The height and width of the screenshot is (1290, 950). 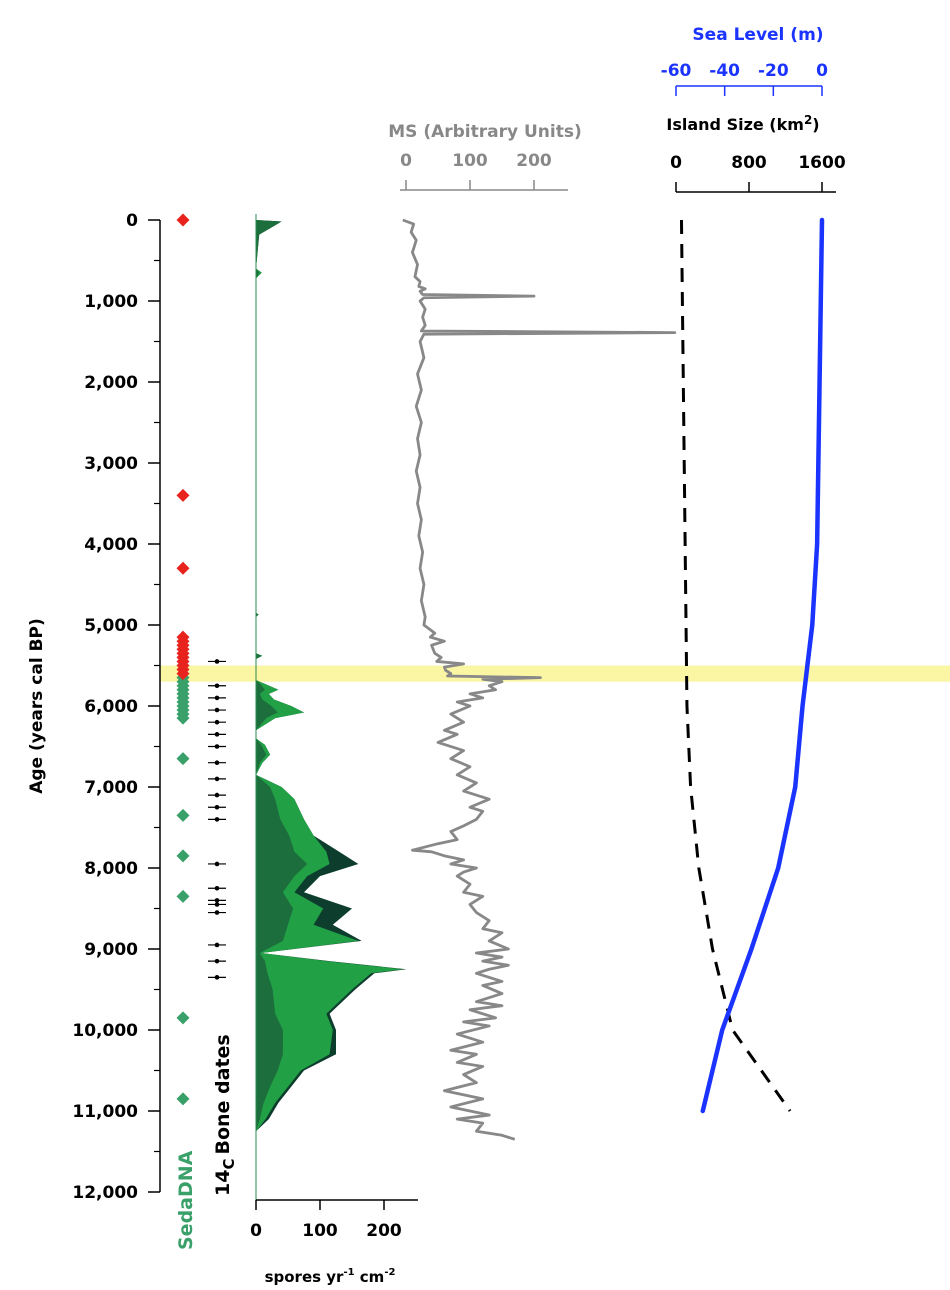 I want to click on bone-date-markers, so click(x=217, y=819).